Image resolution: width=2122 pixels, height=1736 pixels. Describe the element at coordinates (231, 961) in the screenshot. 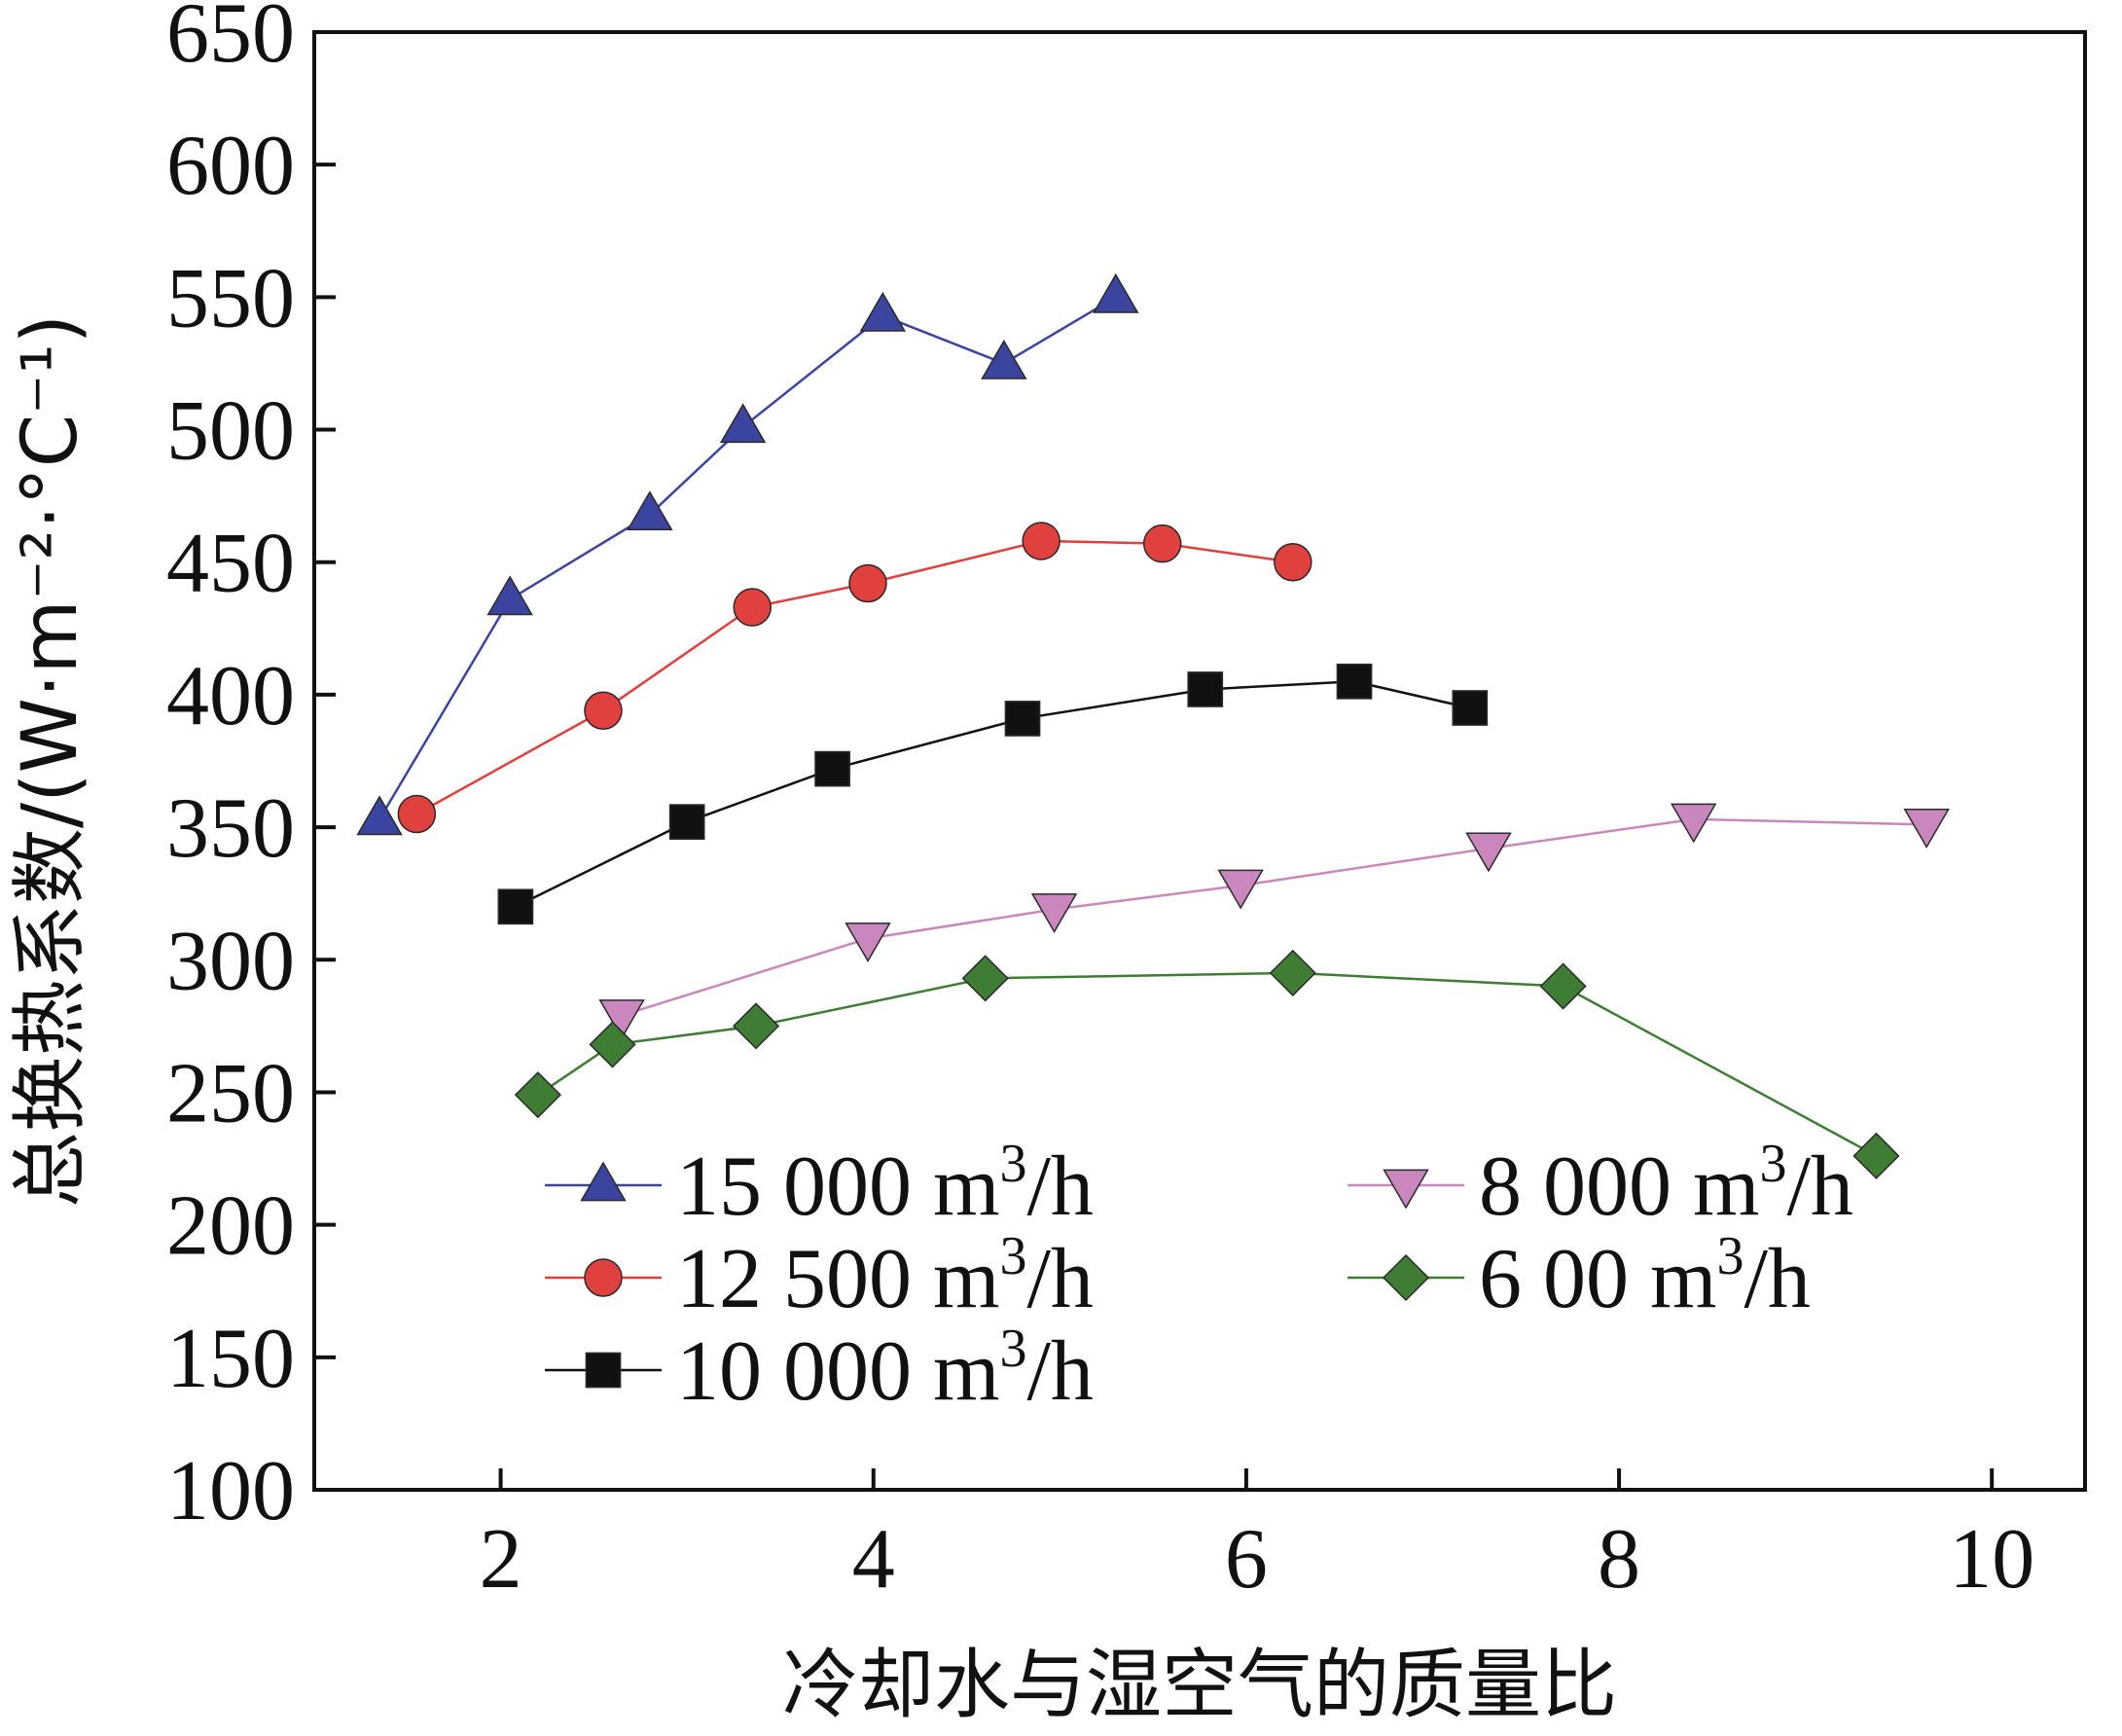

I see `y-tick-label: 300` at that location.